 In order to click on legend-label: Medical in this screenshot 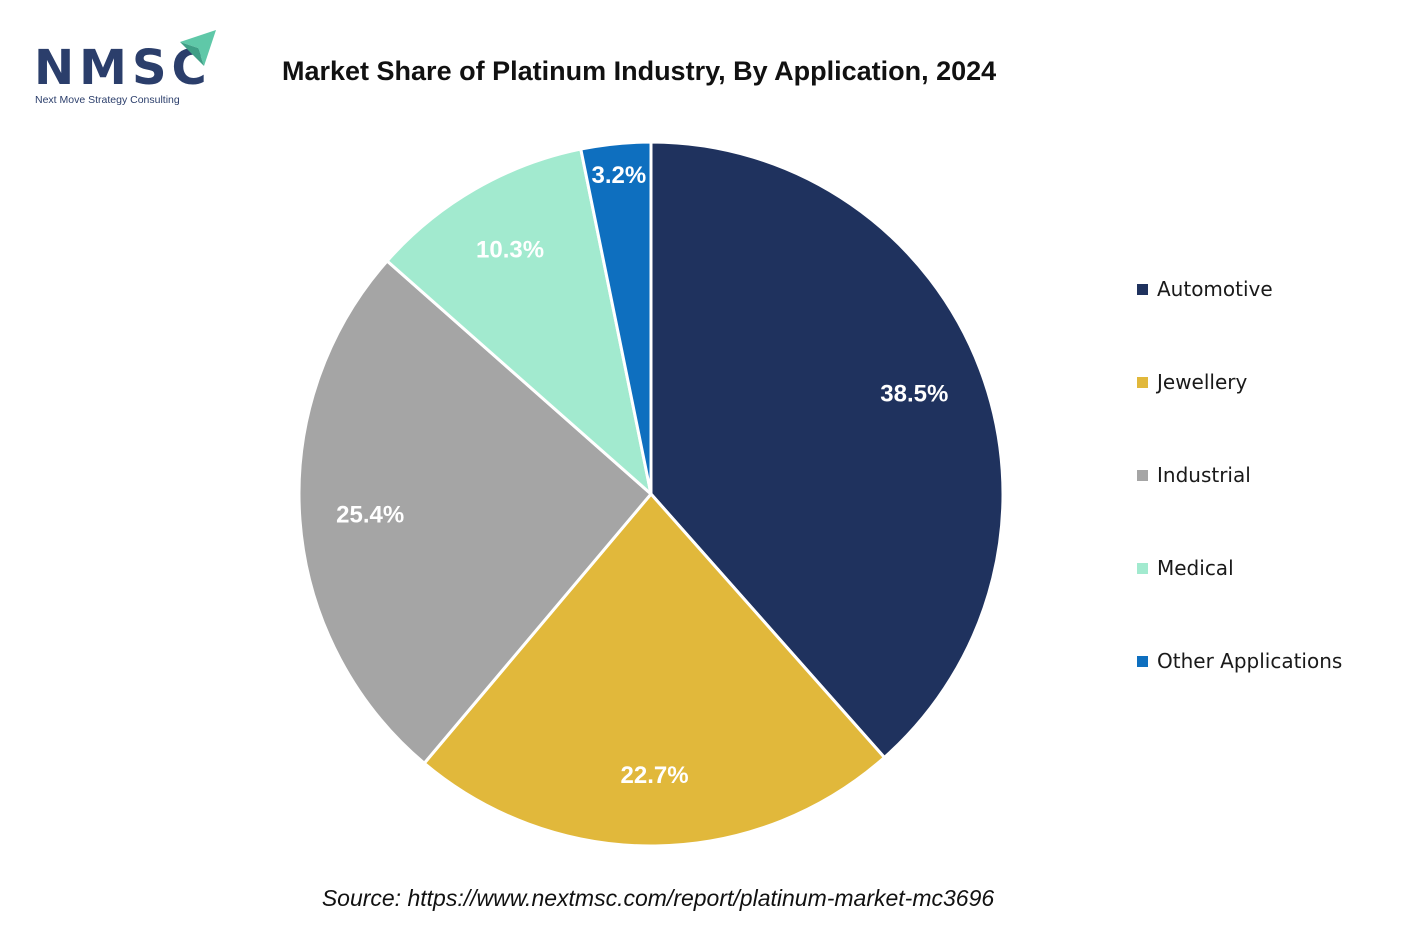, I will do `click(1195, 568)`.